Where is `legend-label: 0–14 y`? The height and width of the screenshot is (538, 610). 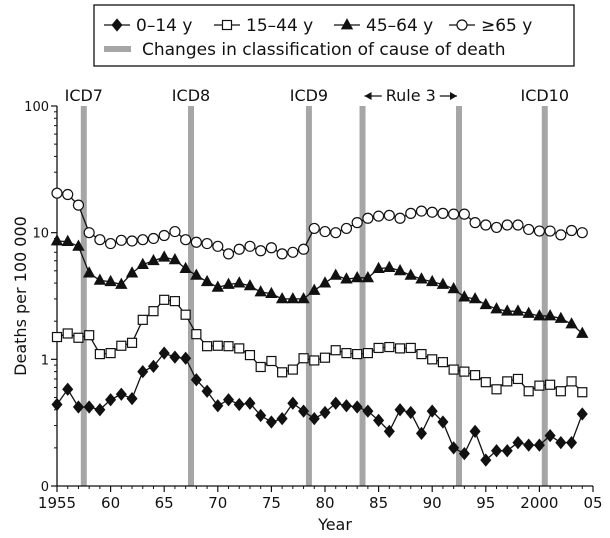
legend-label: 0–14 y is located at coordinates (164, 26).